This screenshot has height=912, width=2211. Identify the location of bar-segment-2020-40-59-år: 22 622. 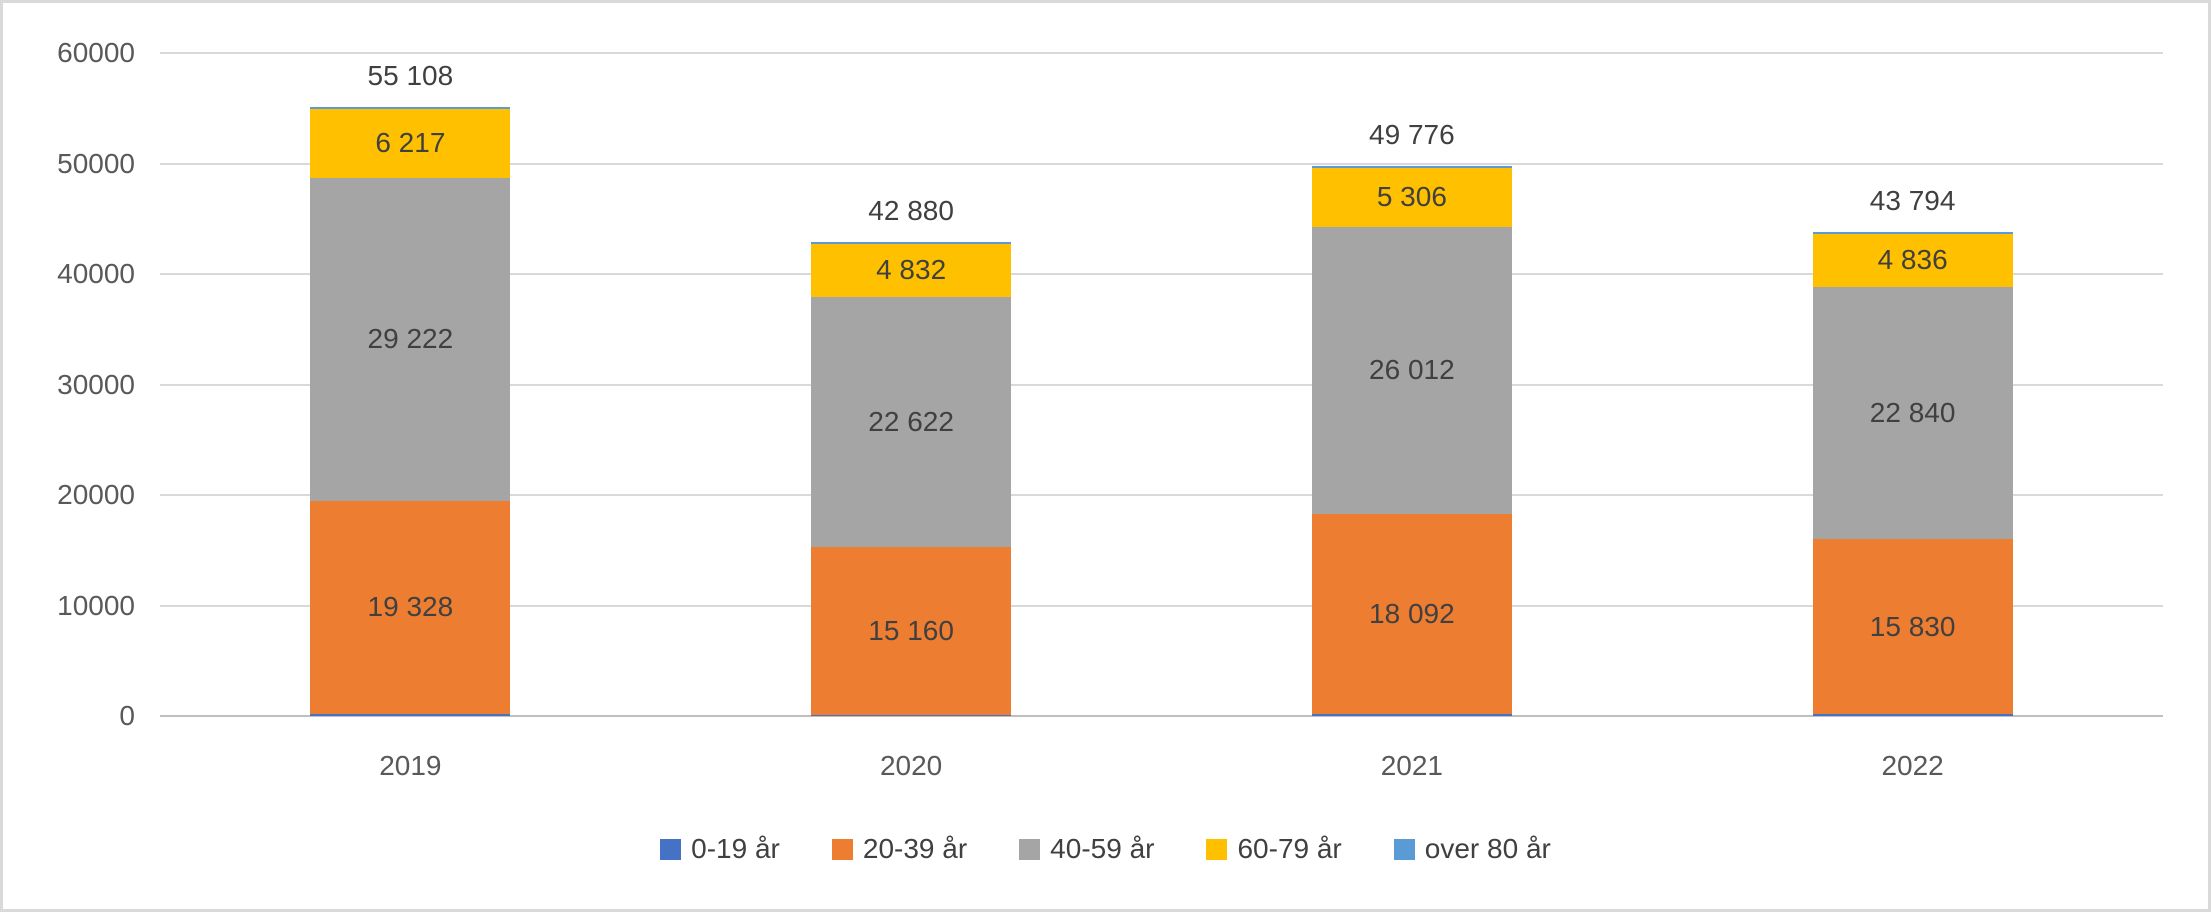
(911, 422).